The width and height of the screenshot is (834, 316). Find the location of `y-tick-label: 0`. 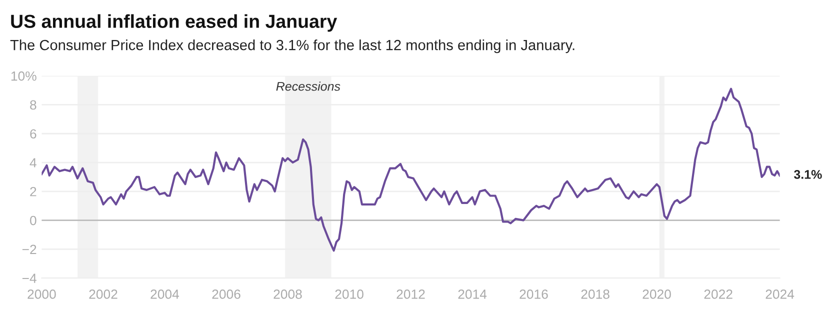

y-tick-label: 0 is located at coordinates (33, 221).